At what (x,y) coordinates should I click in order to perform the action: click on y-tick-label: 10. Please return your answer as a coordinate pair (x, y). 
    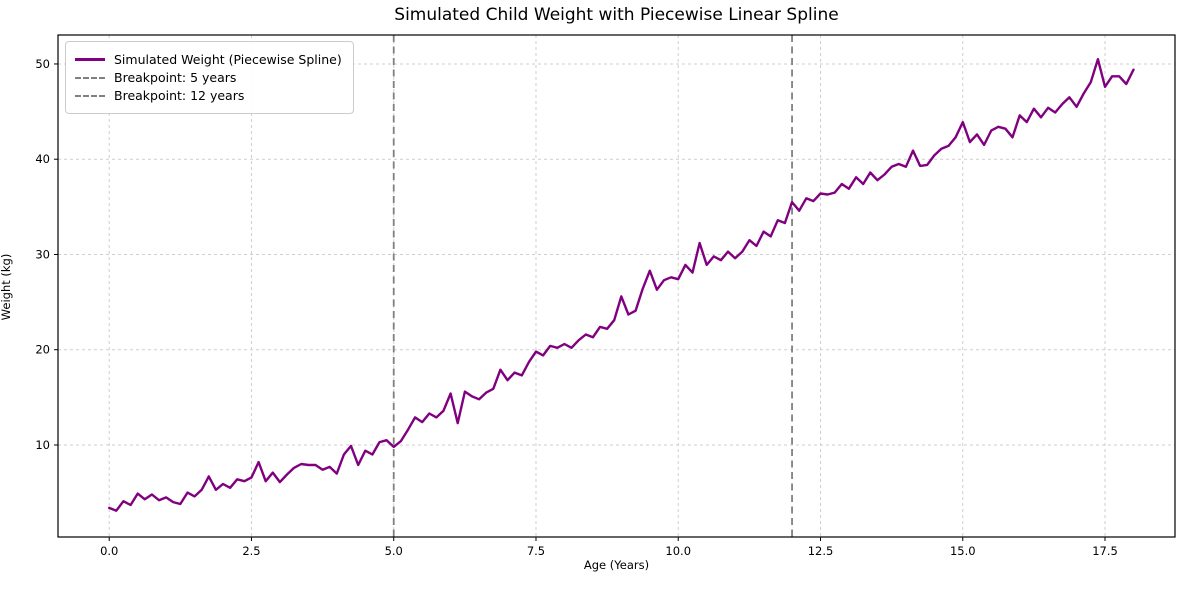
    Looking at the image, I should click on (42, 445).